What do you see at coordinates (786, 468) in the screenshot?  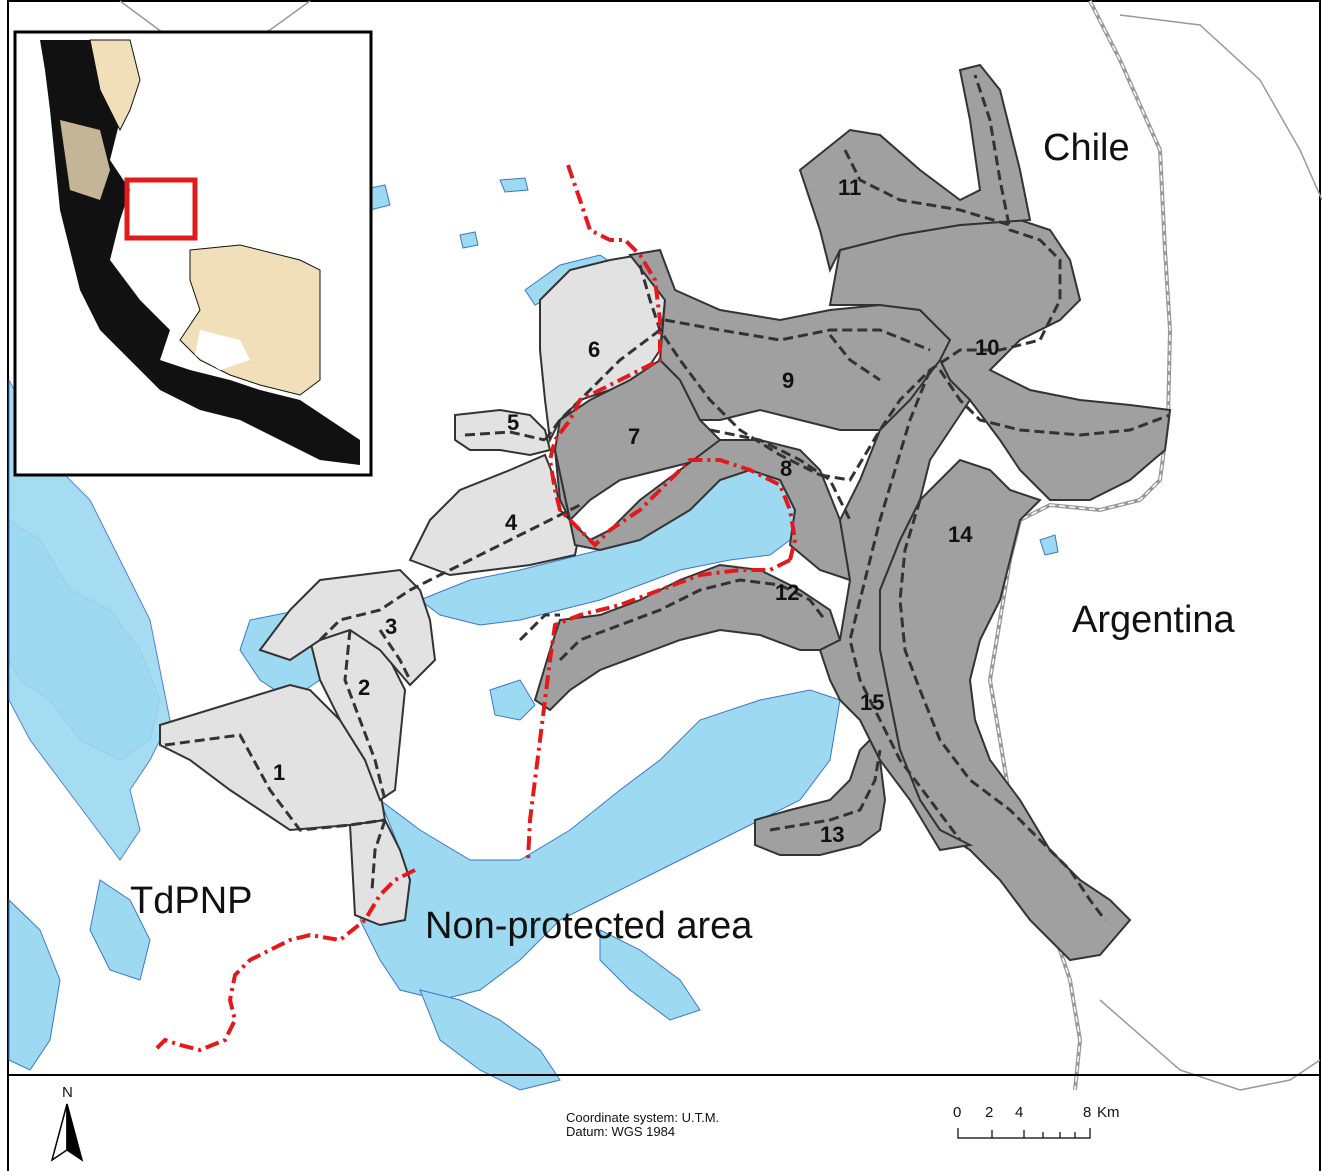 I see `zone-label-8: 8` at bounding box center [786, 468].